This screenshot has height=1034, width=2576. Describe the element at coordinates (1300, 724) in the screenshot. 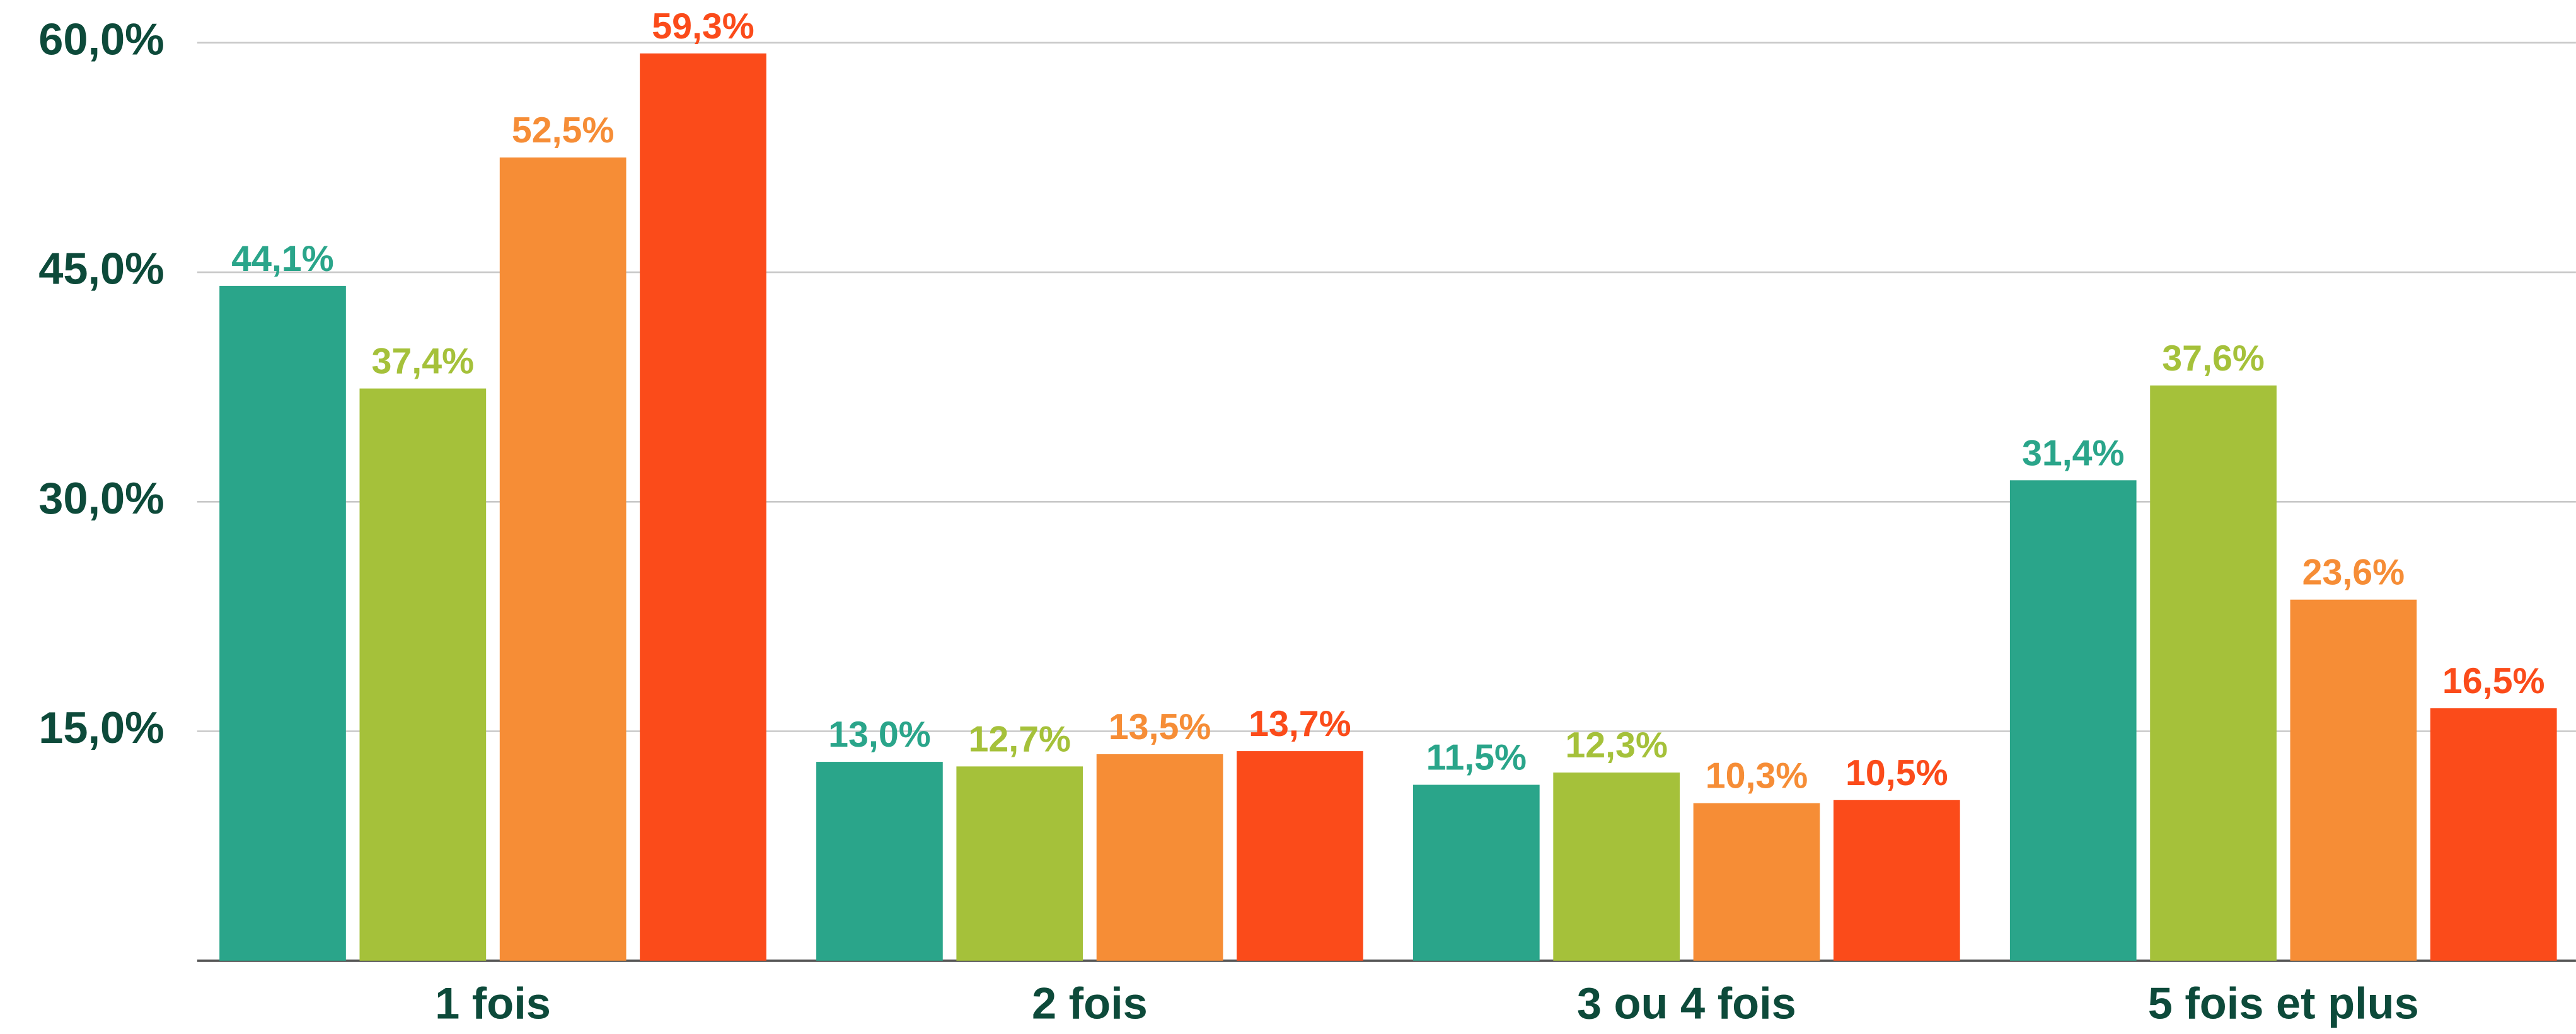

I see `value-label: 13,7%` at that location.